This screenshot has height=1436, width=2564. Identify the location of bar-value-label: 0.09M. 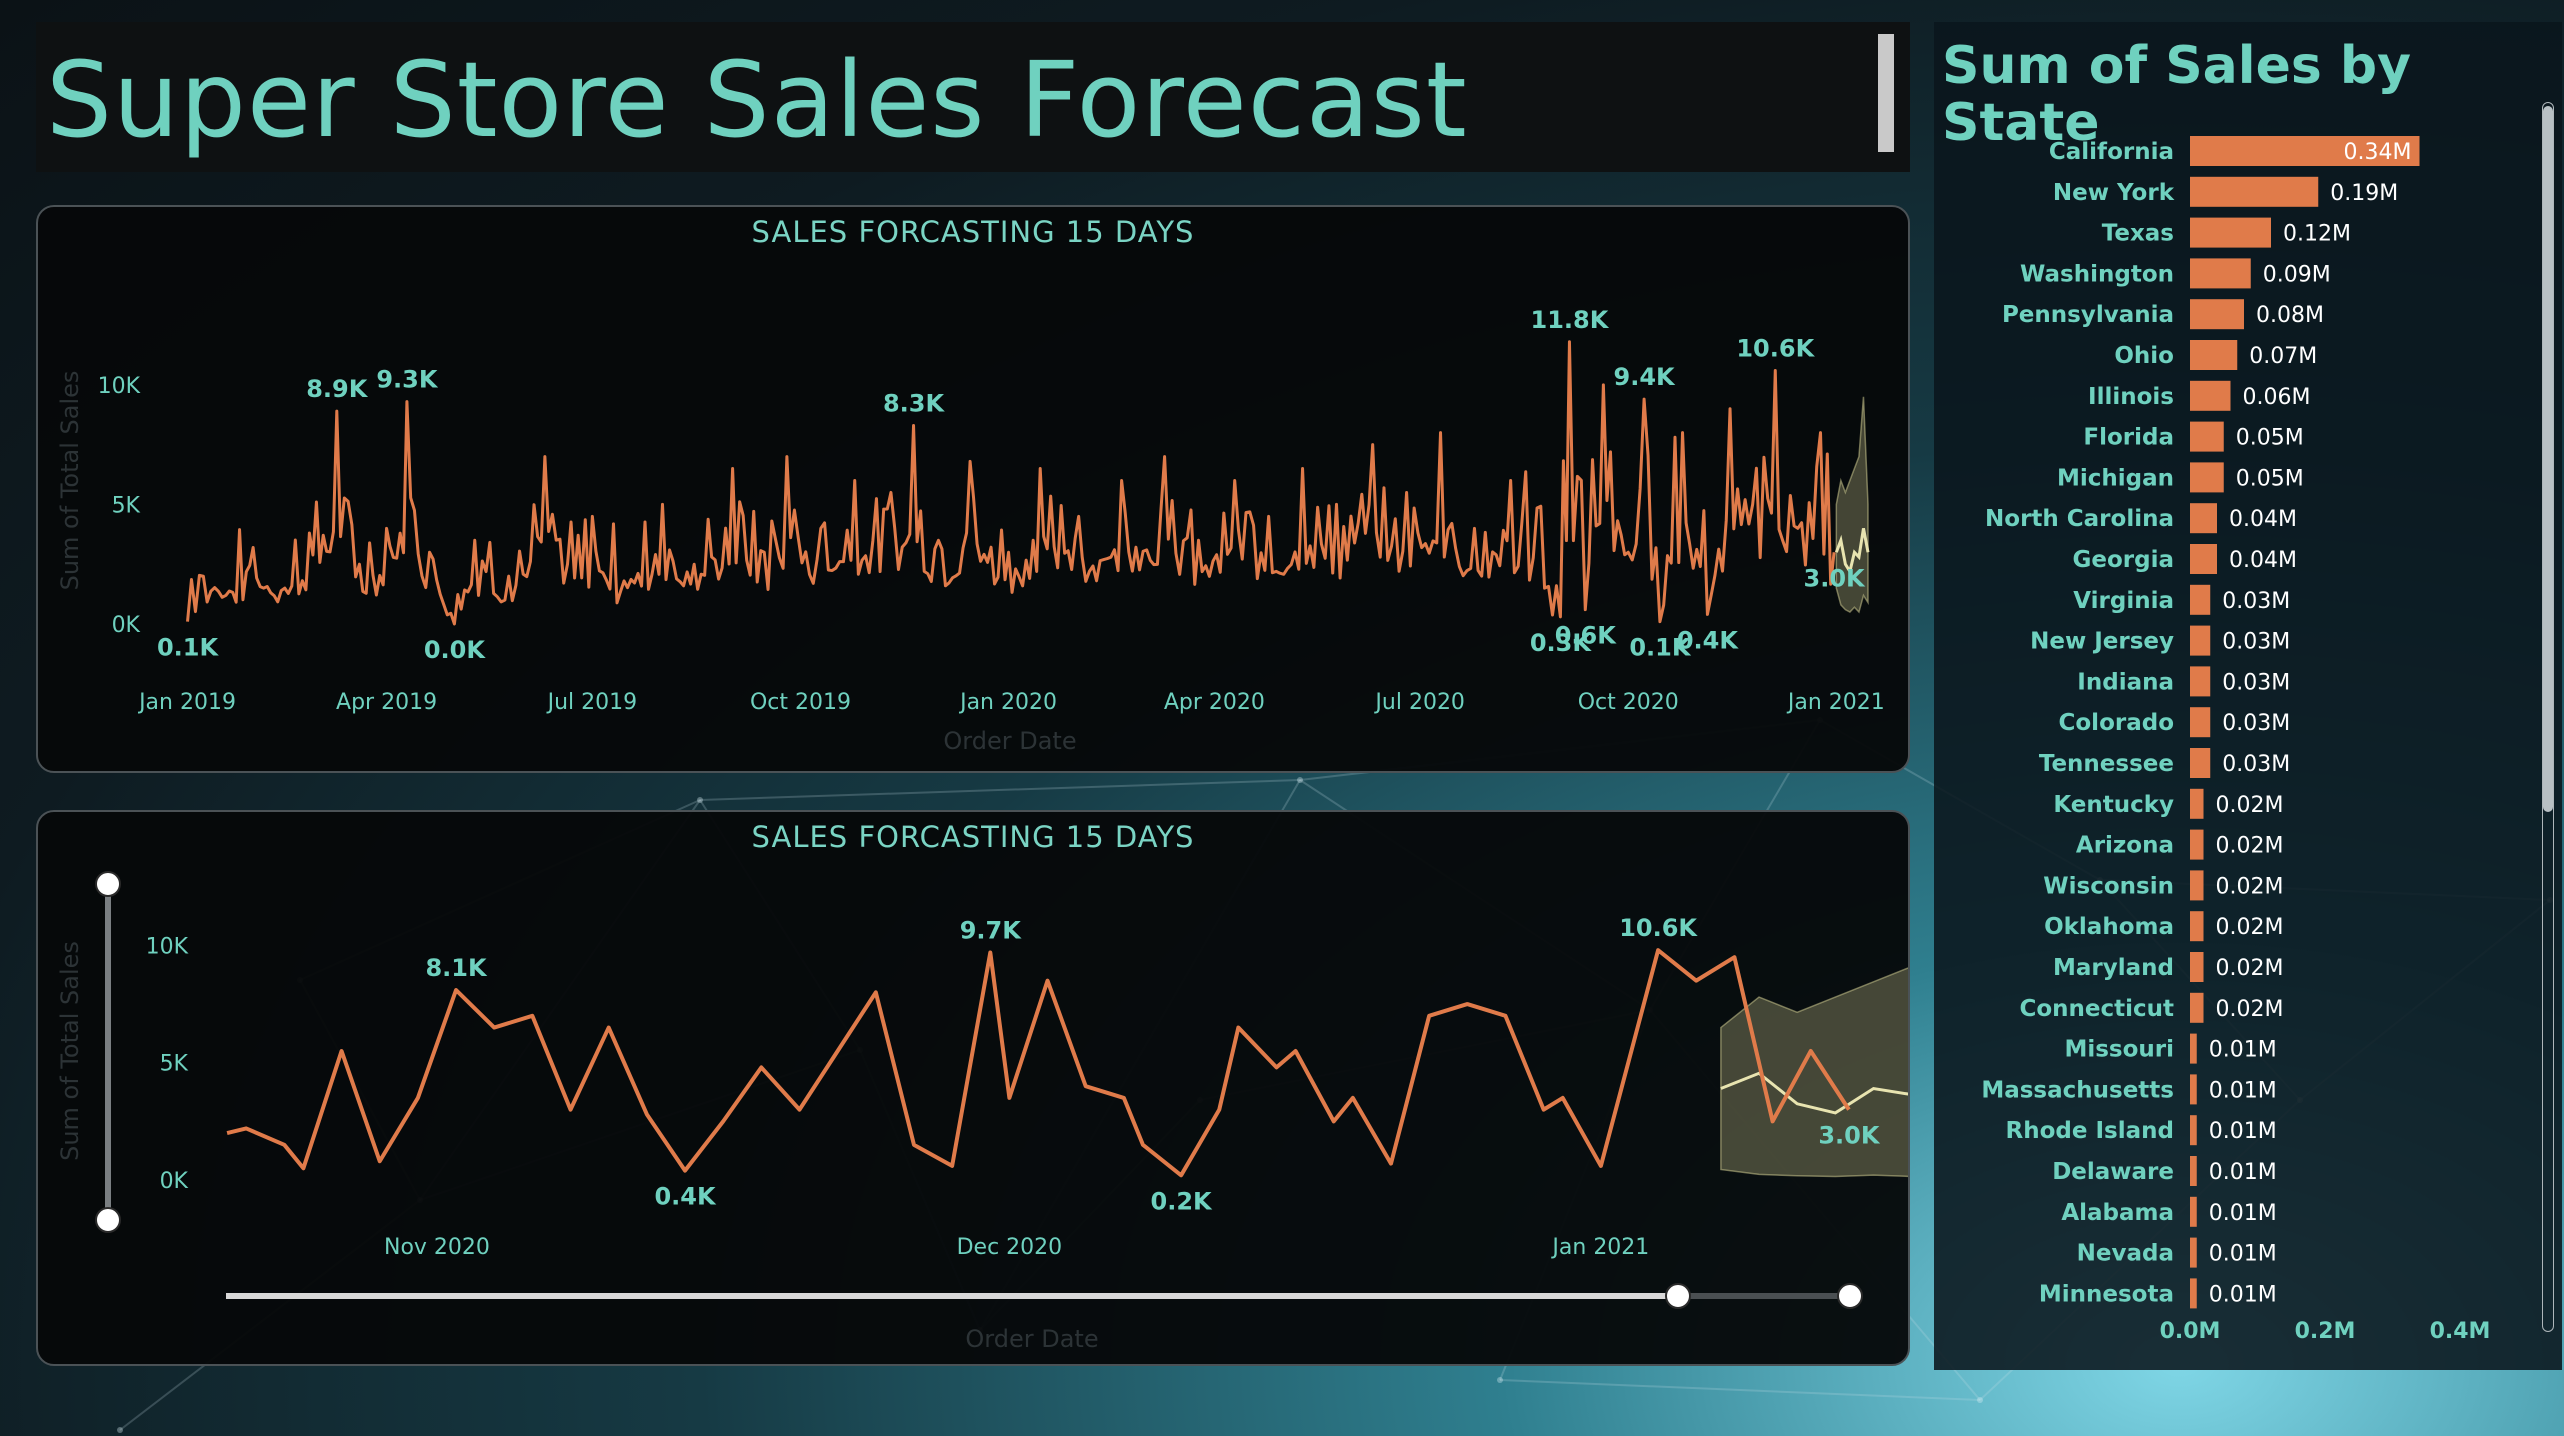
(2297, 274).